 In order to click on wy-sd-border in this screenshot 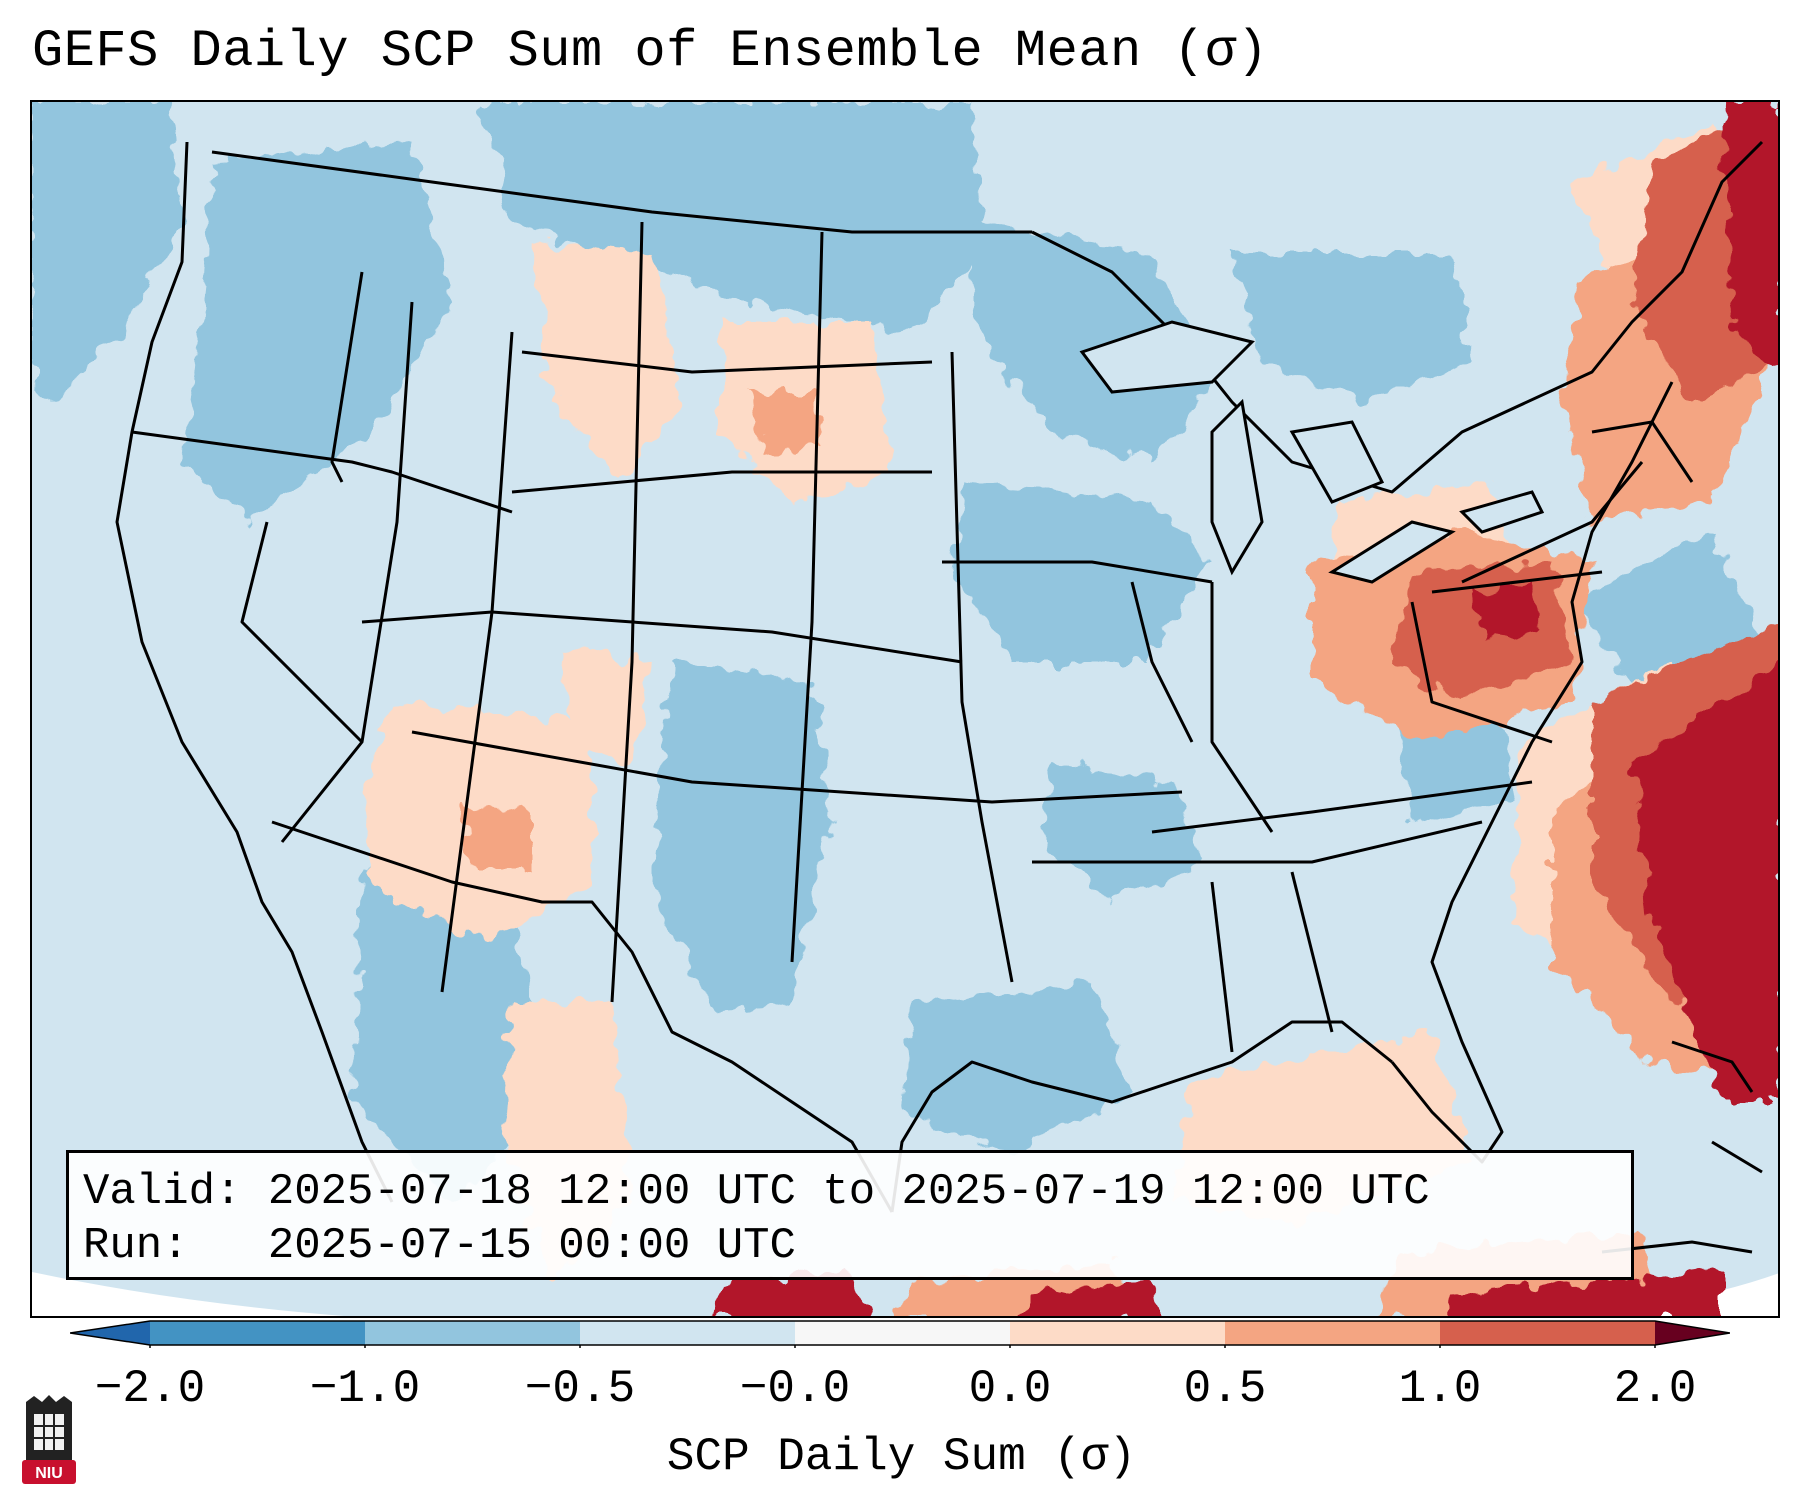, I will do `click(721, 482)`.